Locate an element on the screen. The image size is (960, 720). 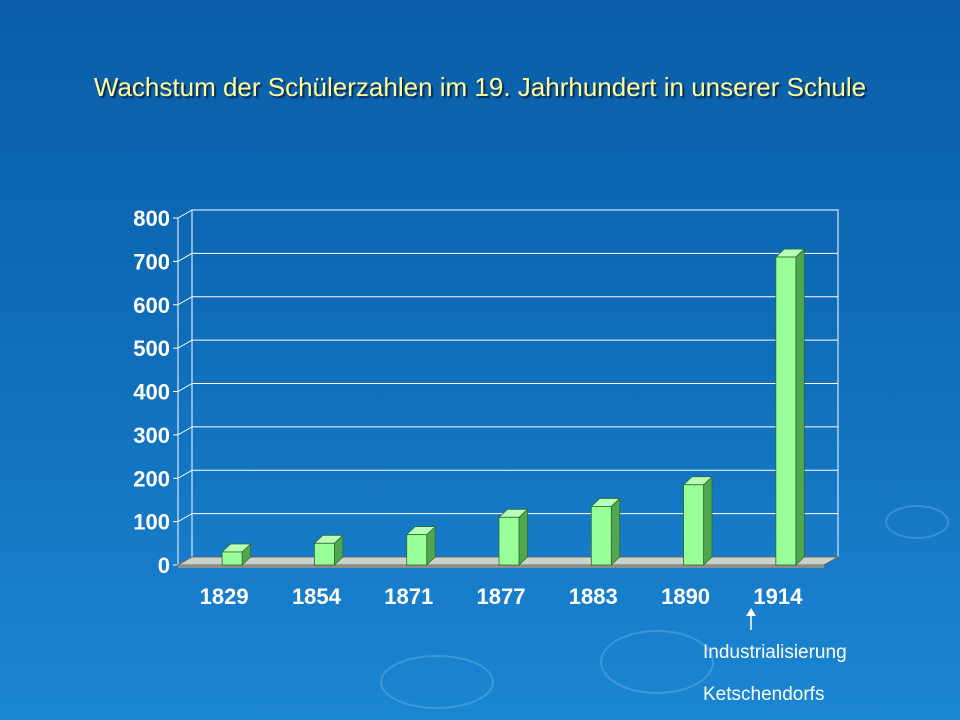
y-tick-label: 600 is located at coordinates (151, 305).